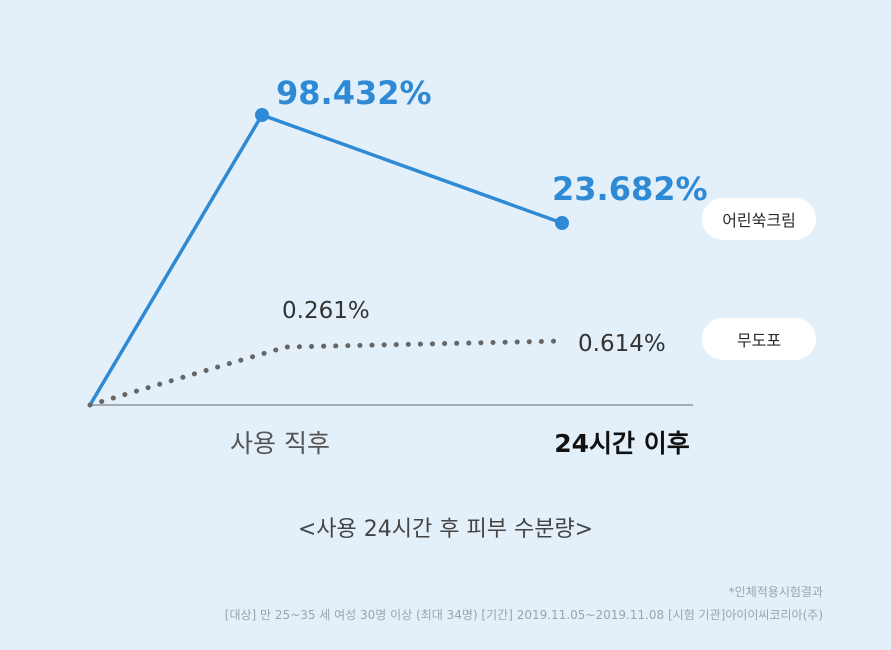 Image resolution: width=891 pixels, height=650 pixels. Describe the element at coordinates (759, 339) in the screenshot. I see `legend-item-untreated: 무도포` at that location.